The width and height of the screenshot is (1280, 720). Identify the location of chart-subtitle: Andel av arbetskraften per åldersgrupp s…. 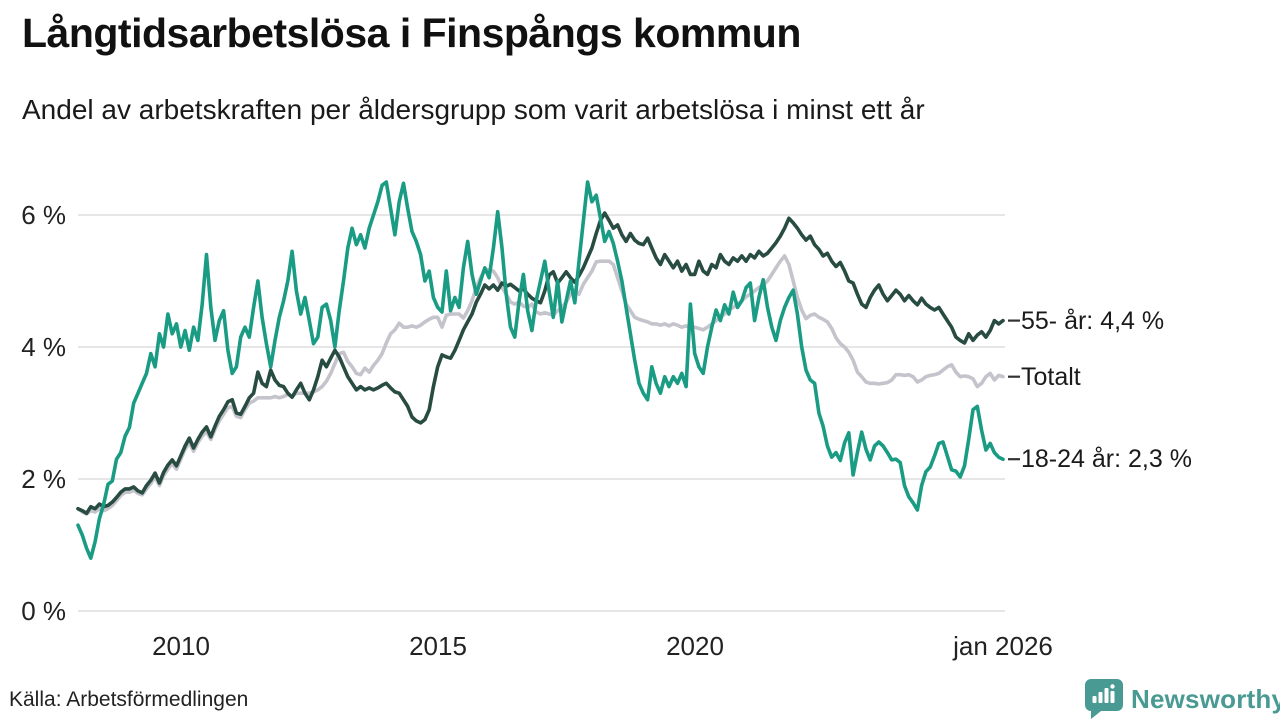
(473, 109).